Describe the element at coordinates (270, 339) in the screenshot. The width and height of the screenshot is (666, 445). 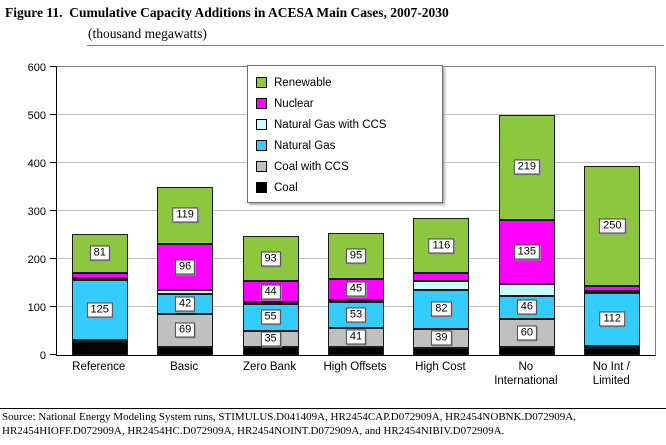
I see `data-label: 35` at that location.